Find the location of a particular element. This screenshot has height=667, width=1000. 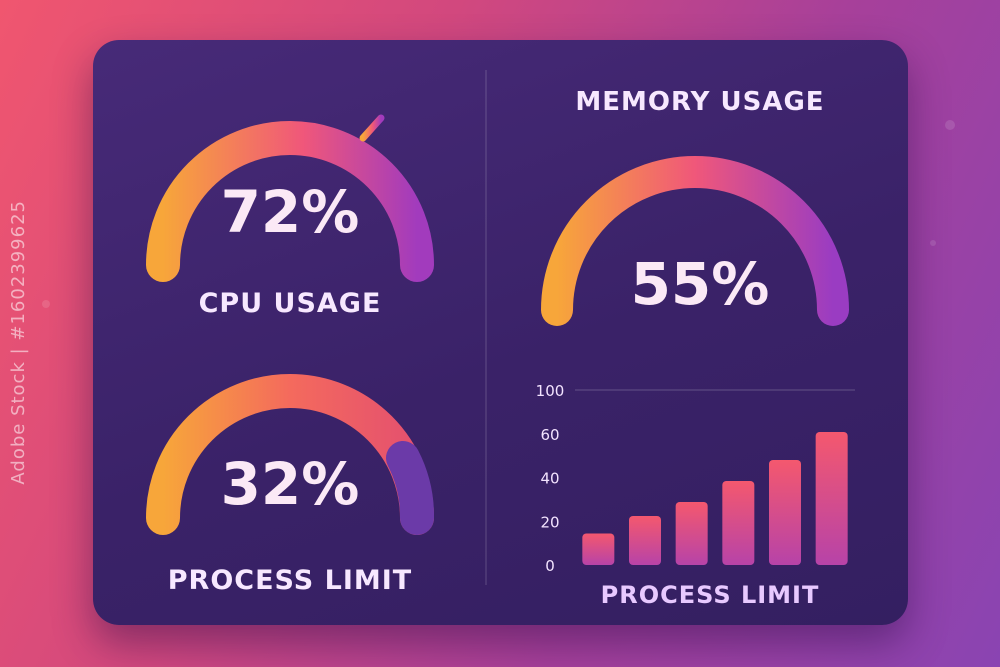

x-axis-label: PROCESS LIMIT is located at coordinates (710, 595).